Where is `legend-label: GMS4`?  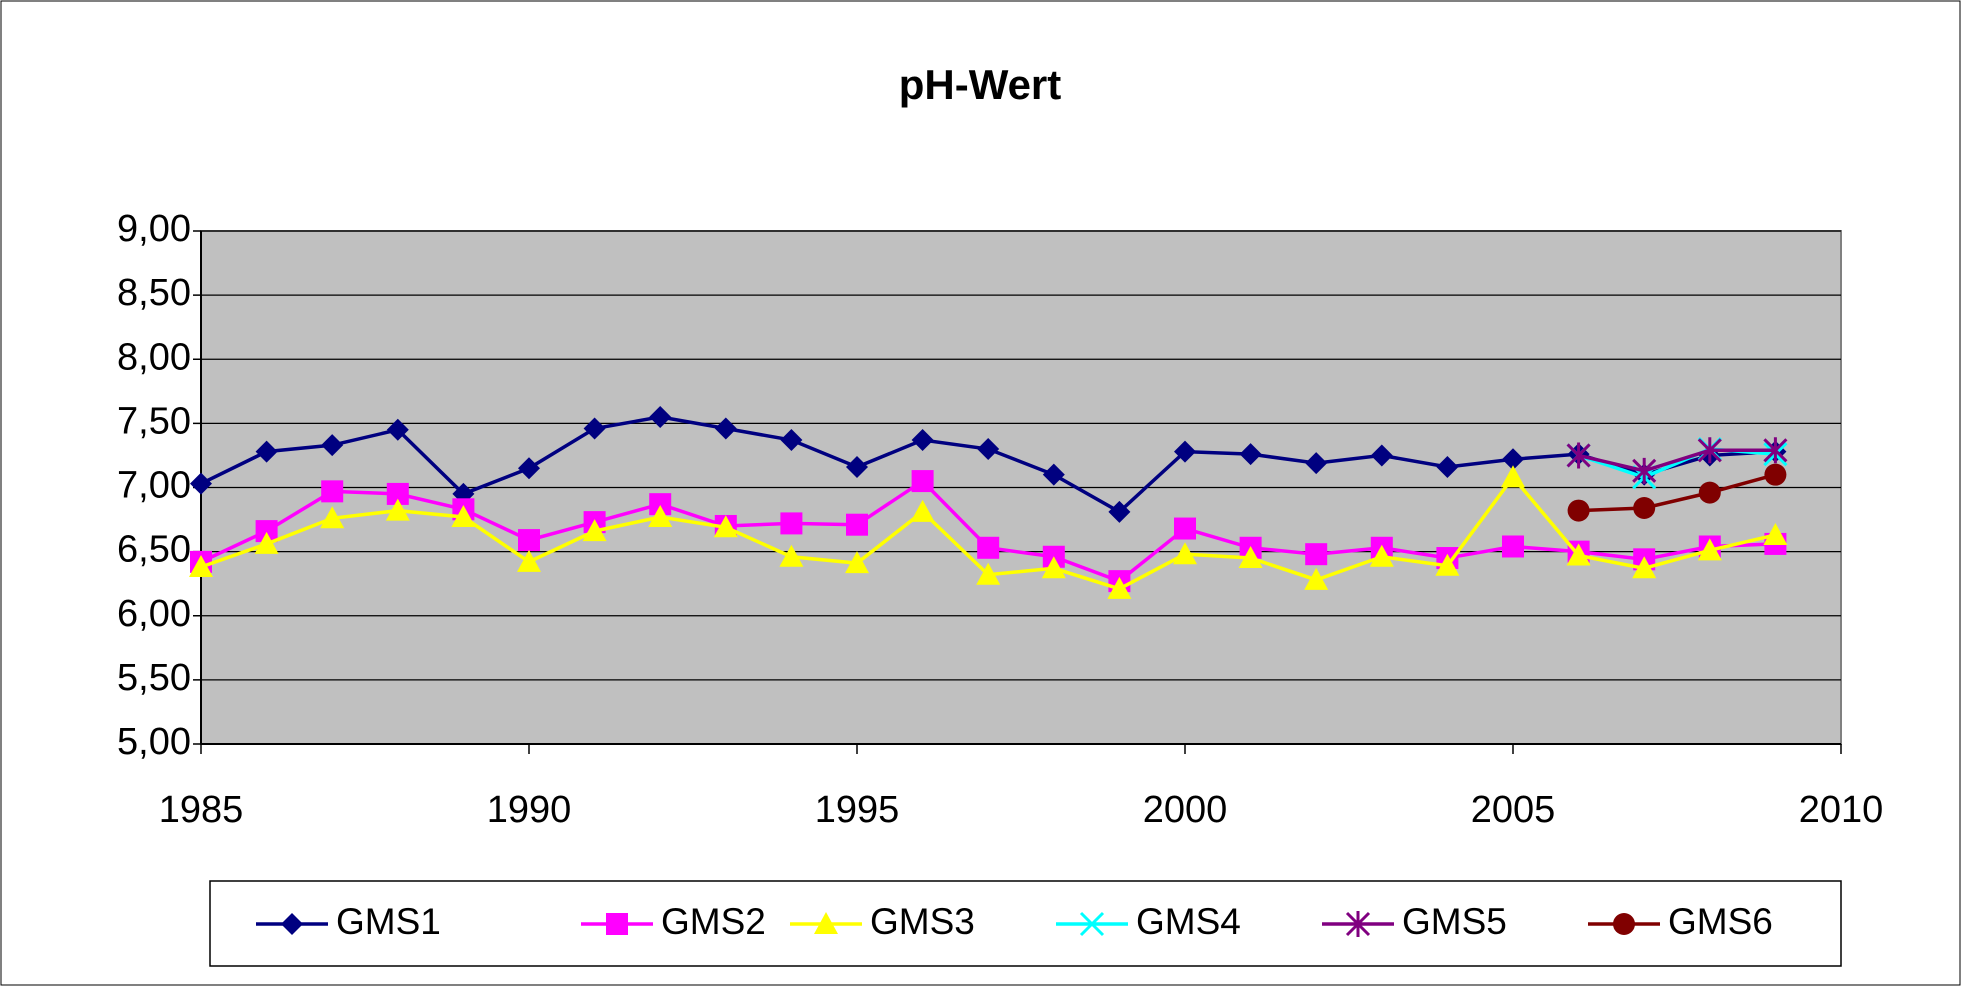 legend-label: GMS4 is located at coordinates (1188, 921).